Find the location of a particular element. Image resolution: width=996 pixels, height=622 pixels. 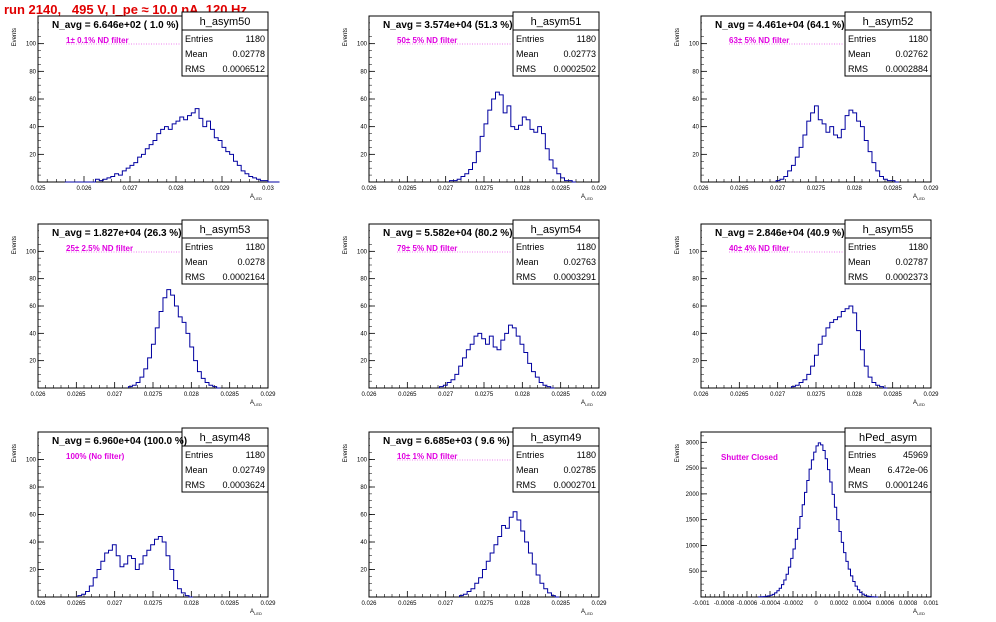

navg-header: N_avg = 6.960e+04 (100.0 %) is located at coordinates (119, 441).